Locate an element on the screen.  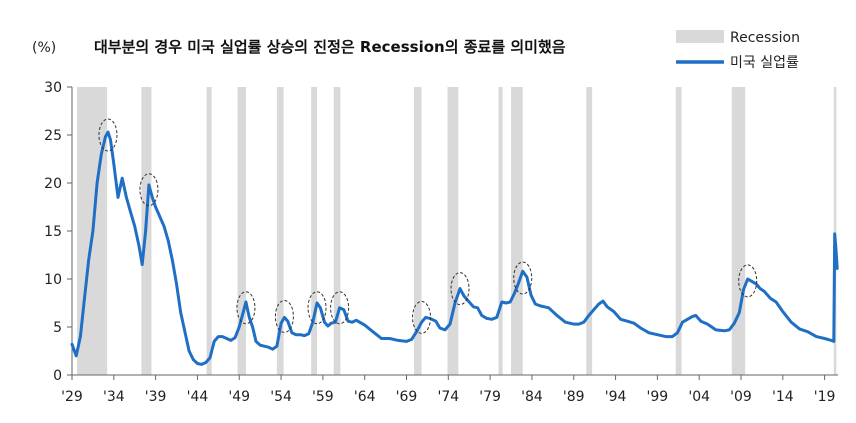
x-tick-label: '99 is located at coordinates (658, 397).